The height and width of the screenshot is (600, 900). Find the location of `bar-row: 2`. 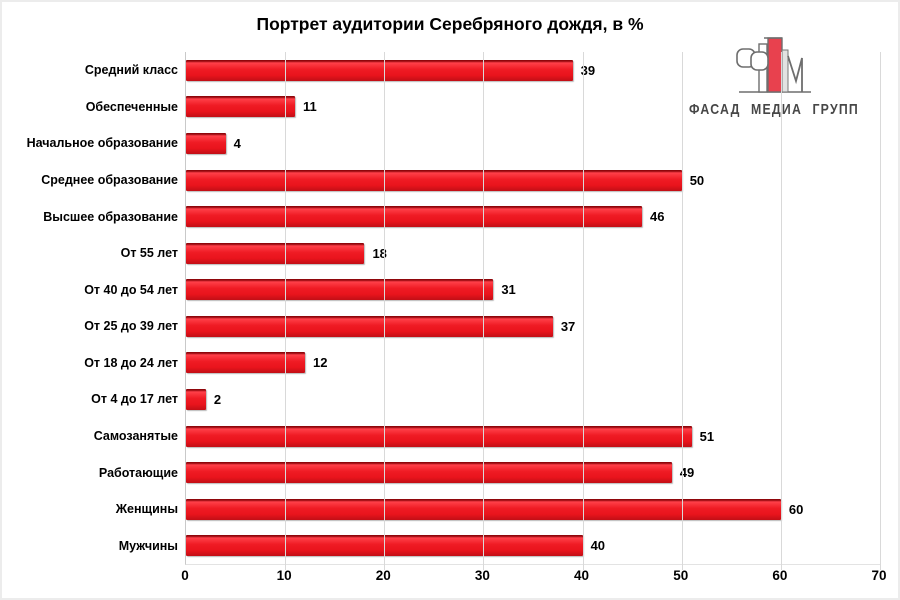

bar-row: 2 is located at coordinates (533, 399).